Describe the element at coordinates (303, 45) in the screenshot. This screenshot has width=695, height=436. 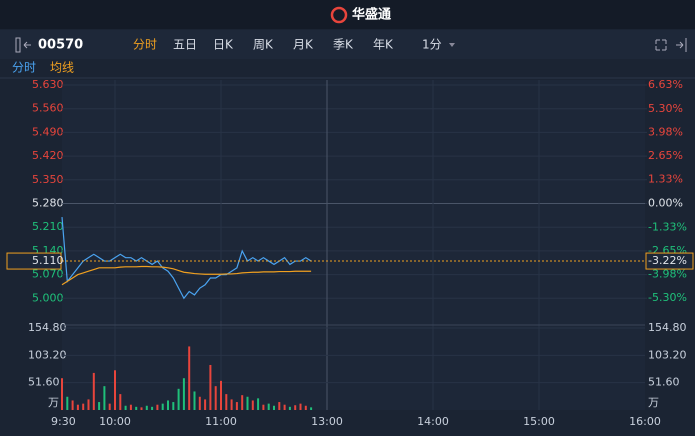
I see `tab: 月K` at that location.